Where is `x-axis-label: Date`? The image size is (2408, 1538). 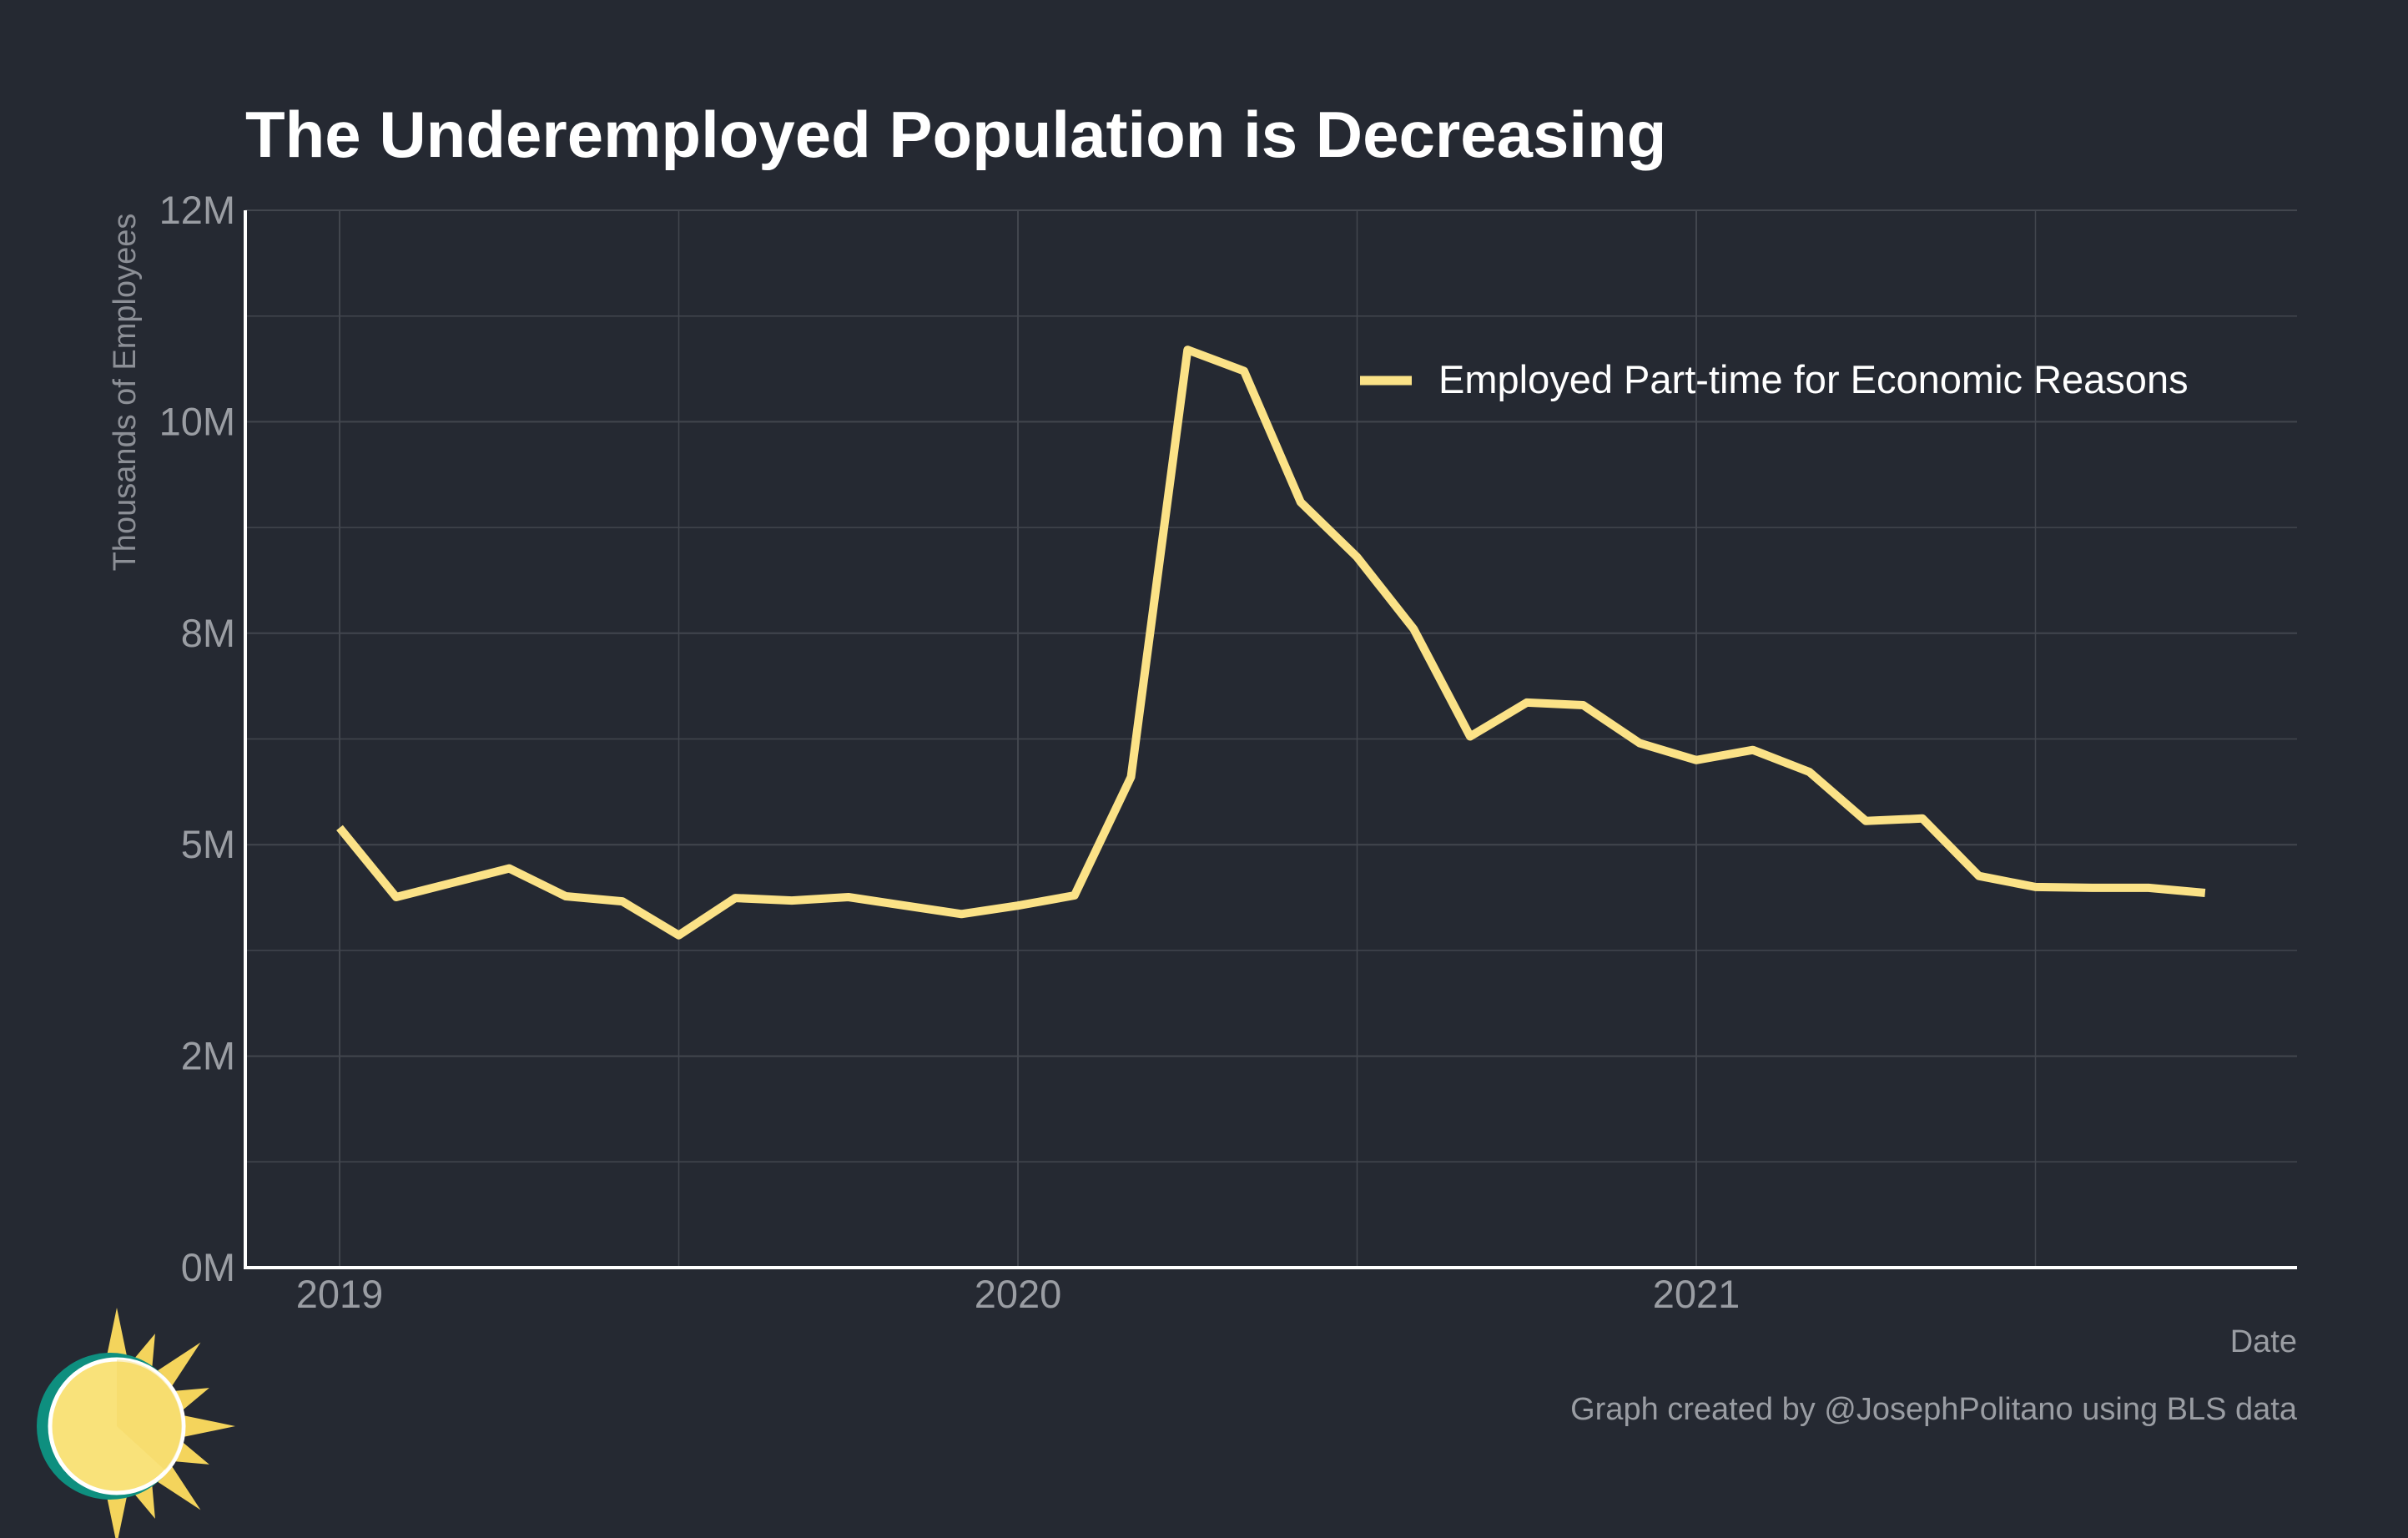
x-axis-label: Date is located at coordinates (2263, 1341).